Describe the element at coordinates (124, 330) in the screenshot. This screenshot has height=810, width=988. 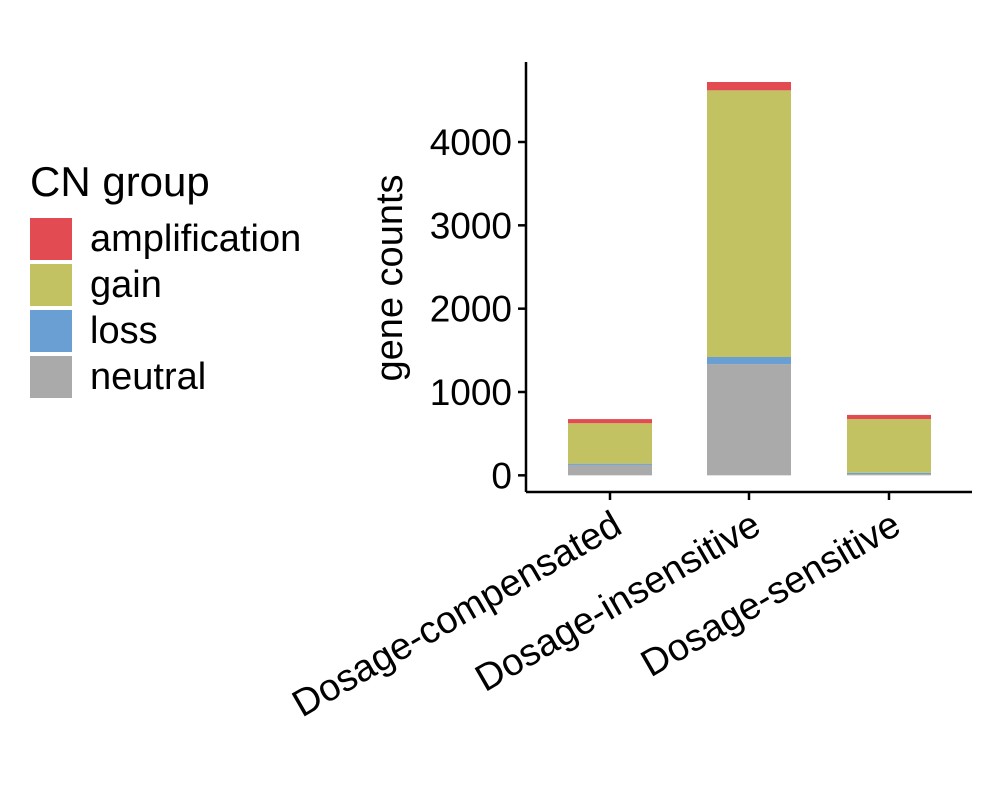
I see `legend-label: loss` at that location.